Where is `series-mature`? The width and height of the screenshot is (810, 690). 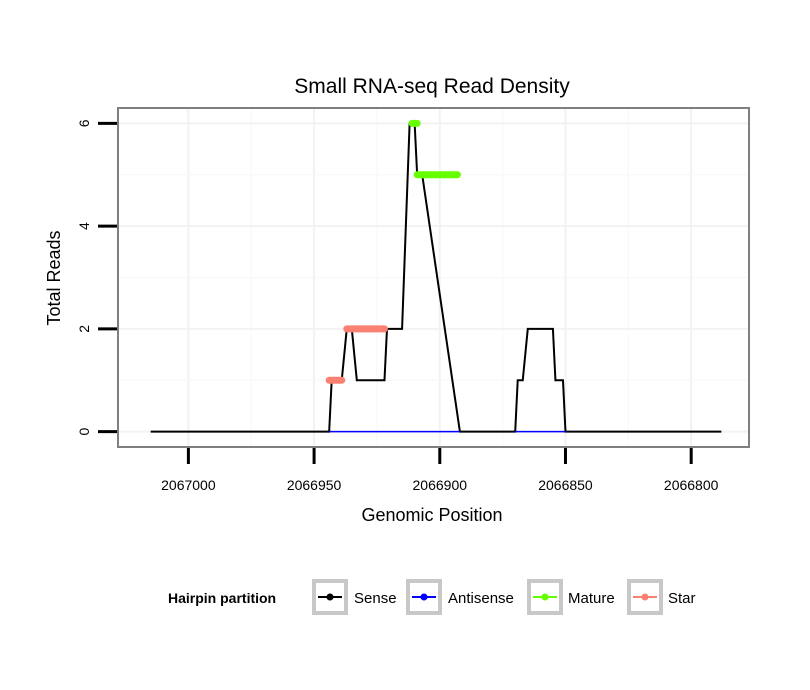 series-mature is located at coordinates (434, 149).